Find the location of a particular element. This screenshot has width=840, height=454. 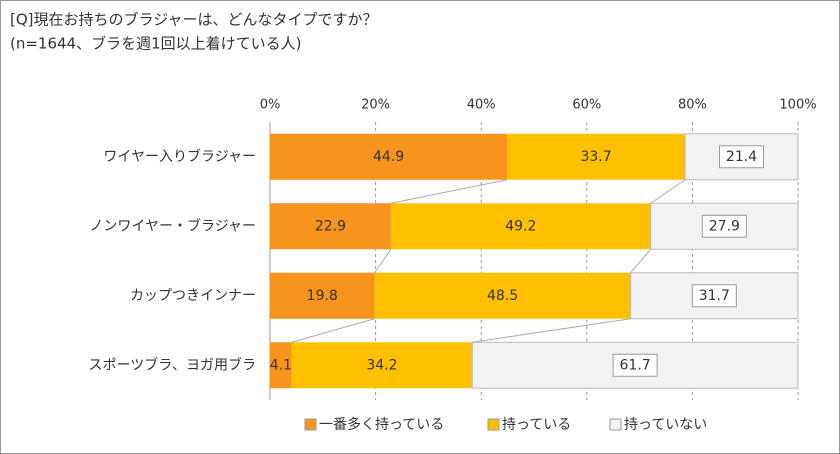

value-label: 33.7 is located at coordinates (595, 157).